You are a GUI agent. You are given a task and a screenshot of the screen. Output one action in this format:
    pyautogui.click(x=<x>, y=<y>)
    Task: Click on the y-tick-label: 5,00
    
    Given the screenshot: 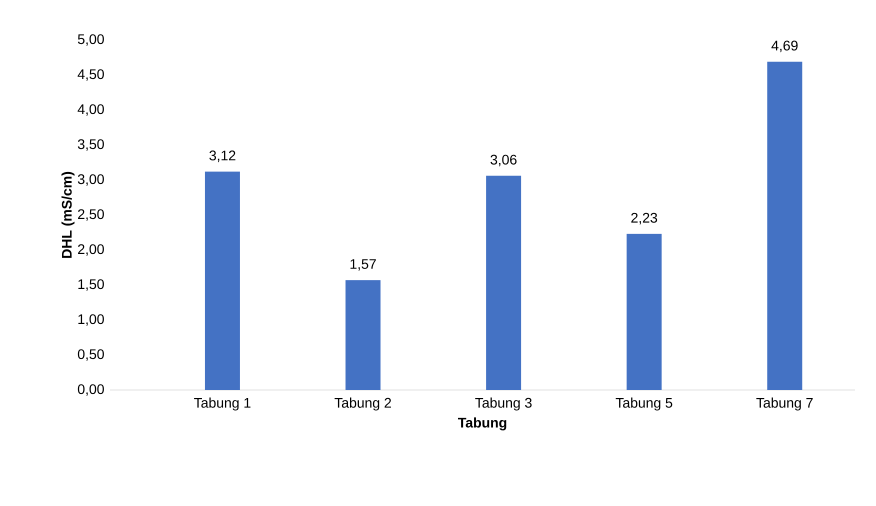 What is the action you would take?
    pyautogui.click(x=91, y=40)
    